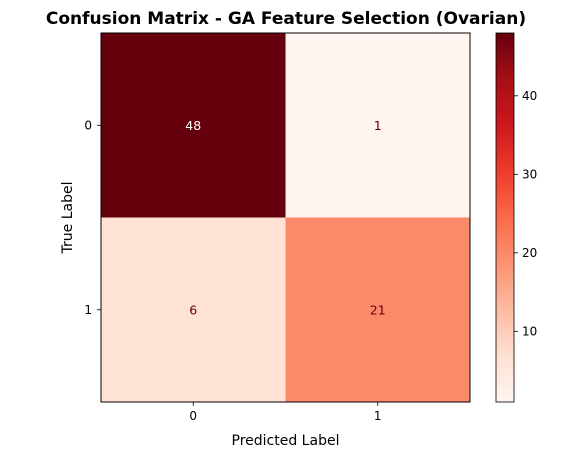  I want to click on y-axis-label: True Label, so click(68, 218).